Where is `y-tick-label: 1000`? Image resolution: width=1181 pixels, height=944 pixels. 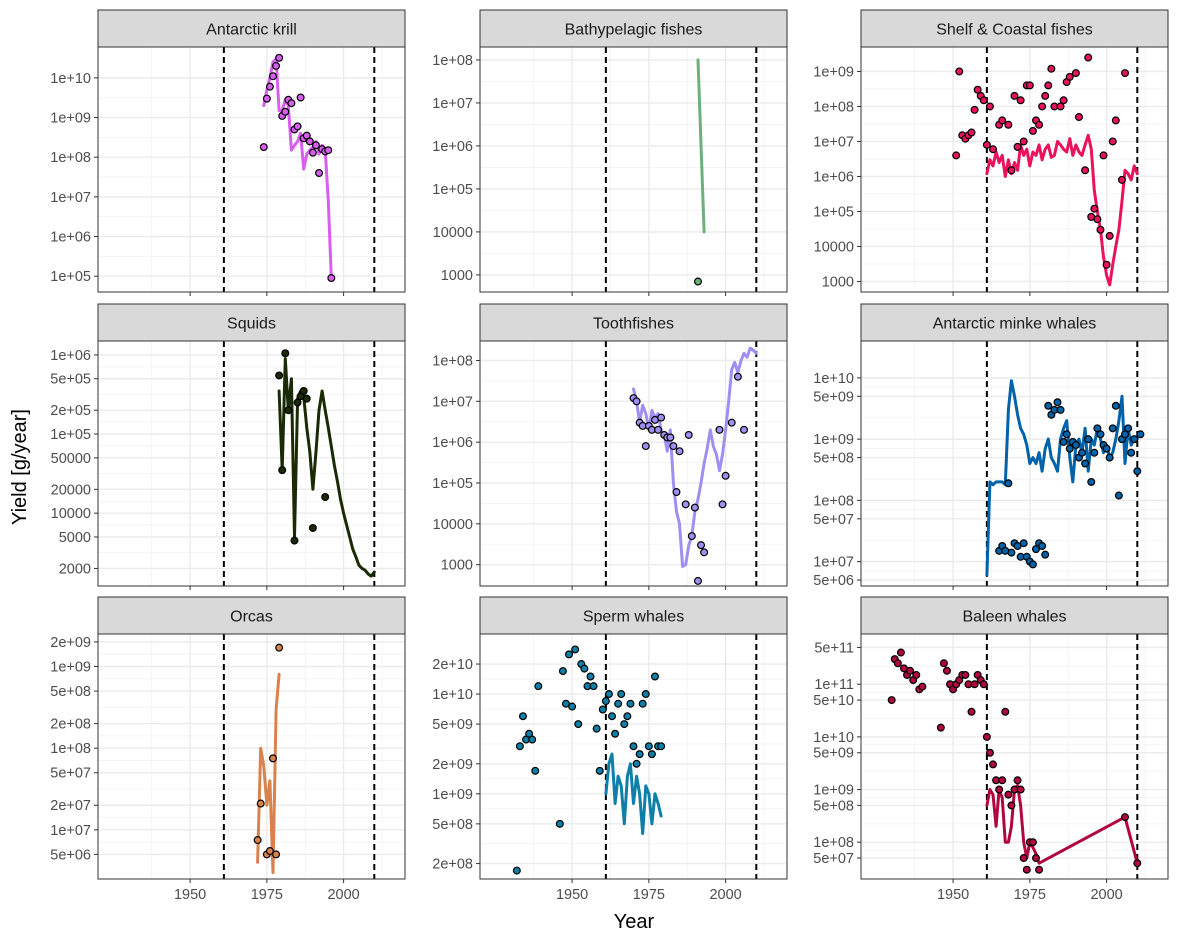
y-tick-label: 1000 is located at coordinates (838, 282).